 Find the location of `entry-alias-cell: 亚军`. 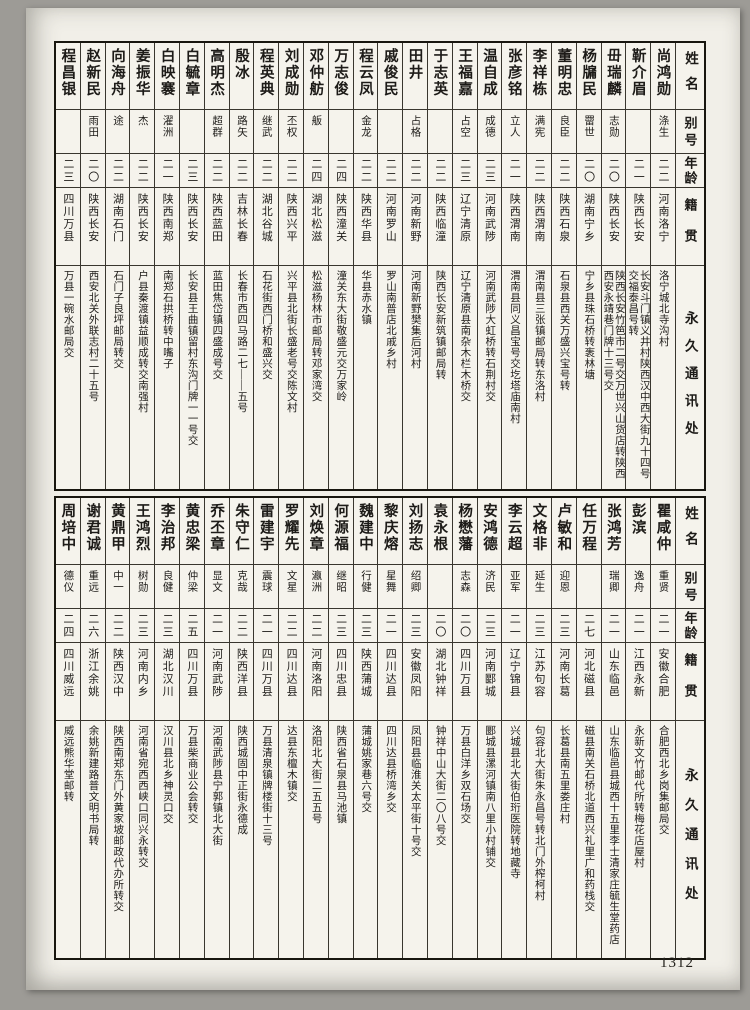

entry-alias-cell: 亚军 is located at coordinates (514, 586).